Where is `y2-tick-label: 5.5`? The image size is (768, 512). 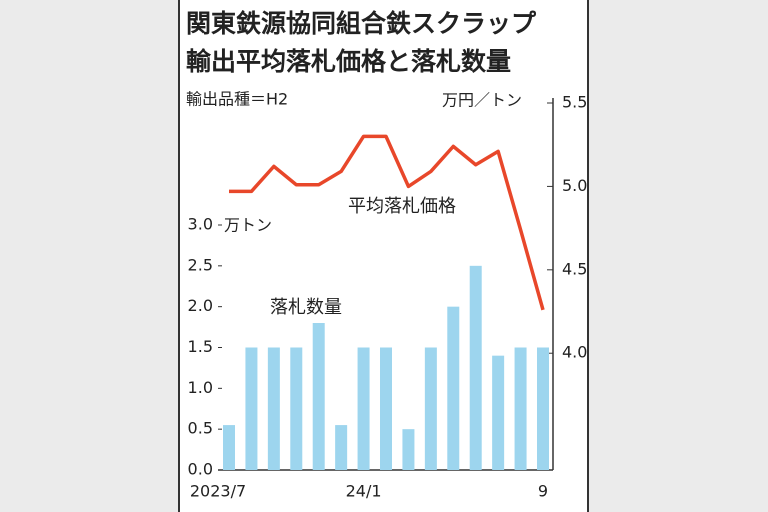
y2-tick-label: 5.5 is located at coordinates (574, 102).